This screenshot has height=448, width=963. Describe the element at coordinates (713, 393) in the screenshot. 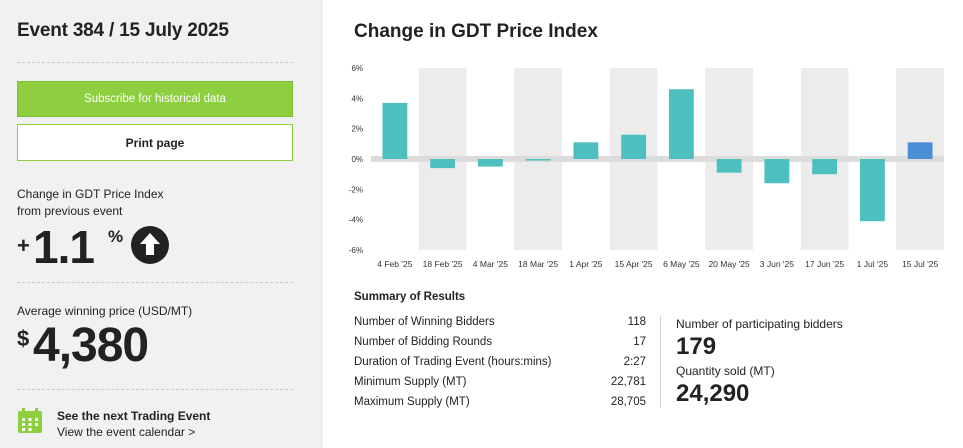

I see `quantity-value: 24,290` at that location.